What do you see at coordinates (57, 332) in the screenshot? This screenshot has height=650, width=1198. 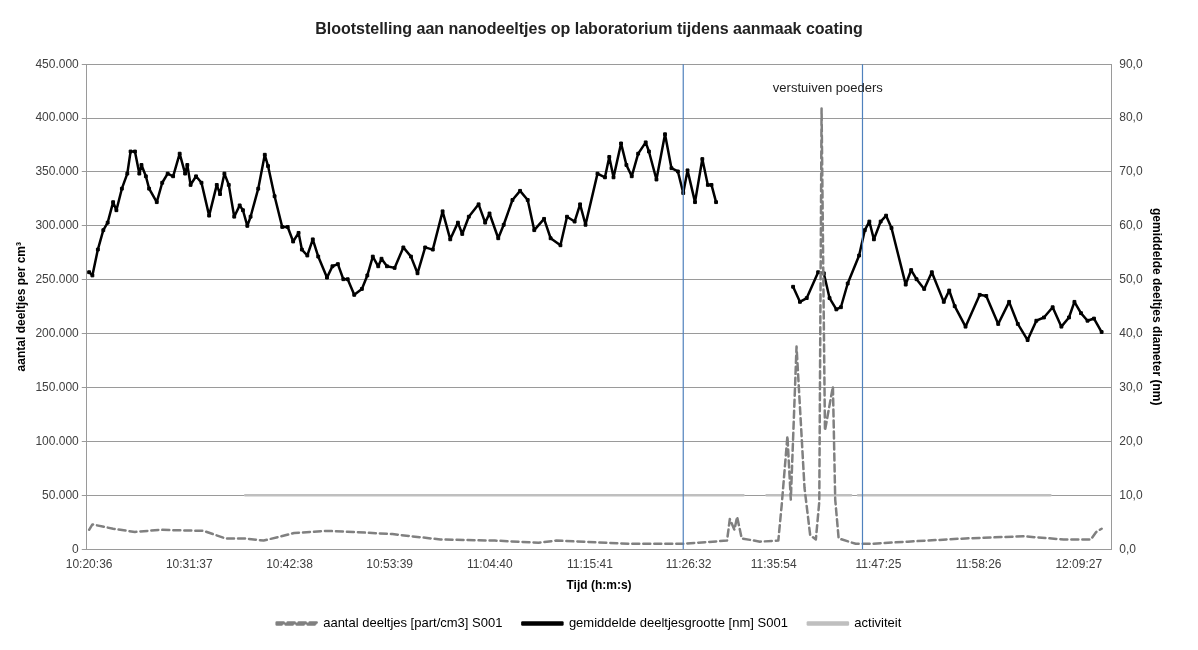 I see `y-tick-label: 200.000` at bounding box center [57, 332].